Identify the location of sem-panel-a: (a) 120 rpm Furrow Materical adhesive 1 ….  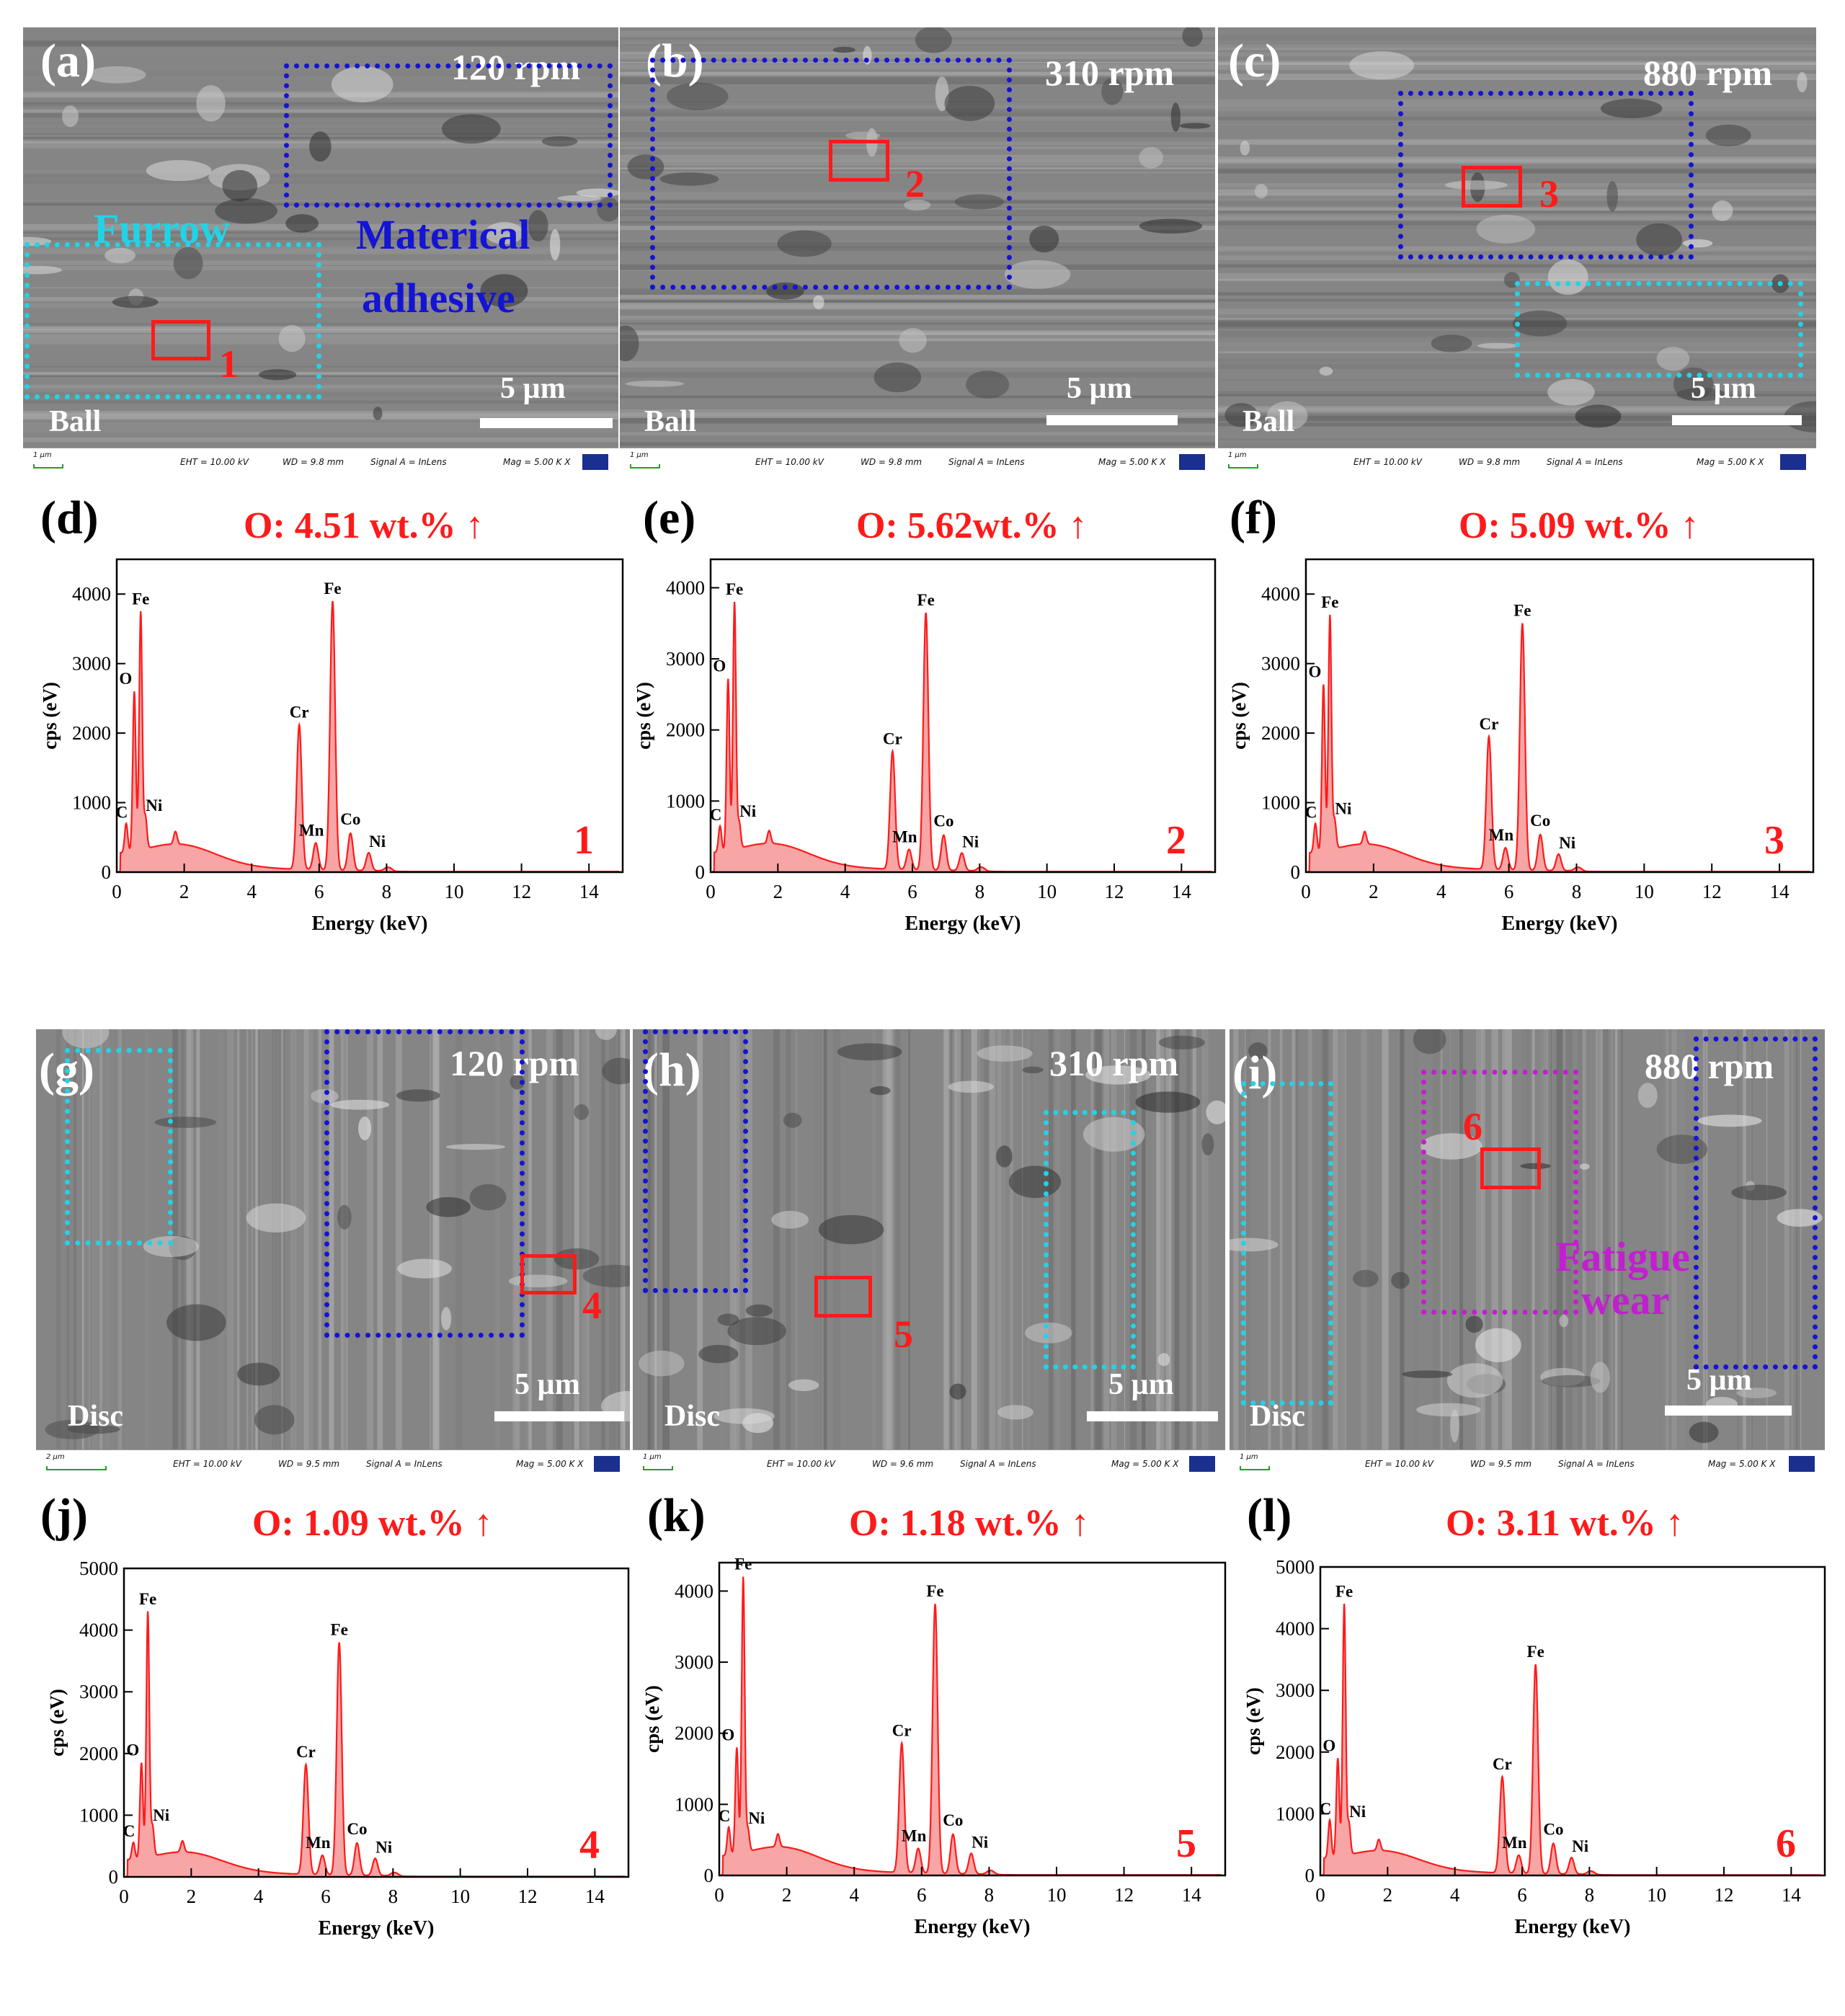
(320, 252).